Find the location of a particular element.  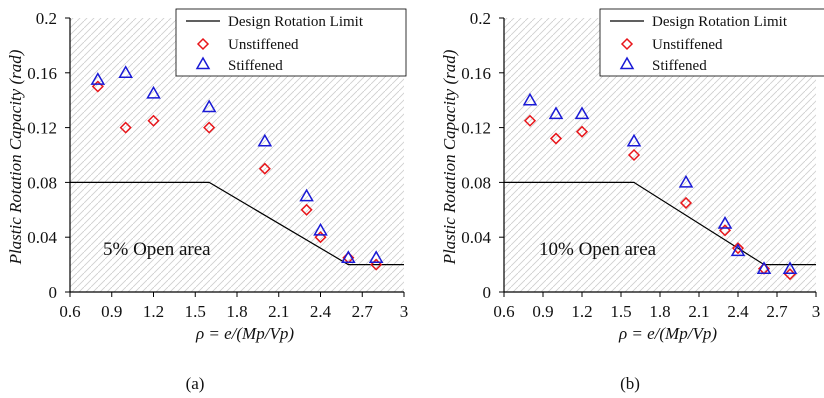

open-area-annotation: 10% Open area is located at coordinates (598, 249).